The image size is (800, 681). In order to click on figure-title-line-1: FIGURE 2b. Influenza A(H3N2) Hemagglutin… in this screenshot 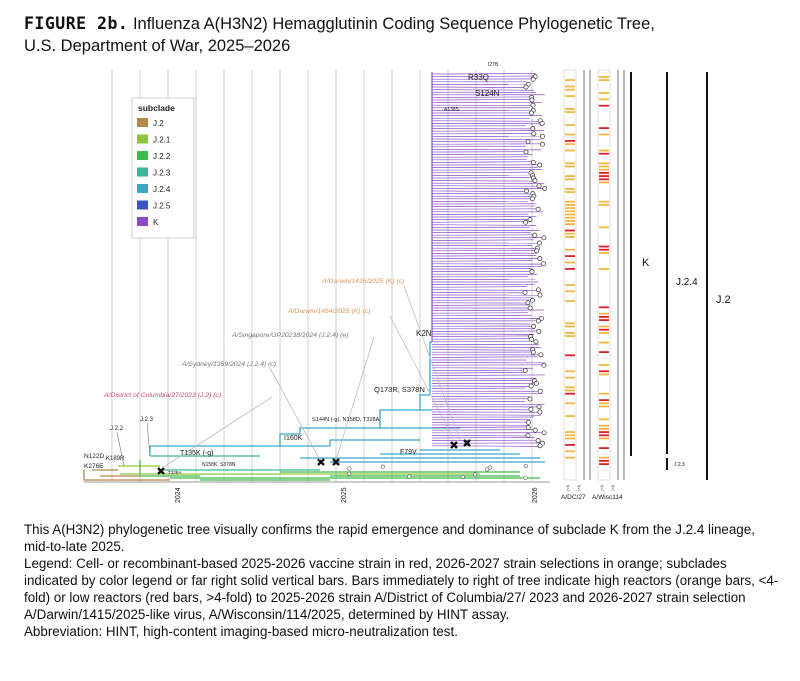, I will do `click(339, 24)`.